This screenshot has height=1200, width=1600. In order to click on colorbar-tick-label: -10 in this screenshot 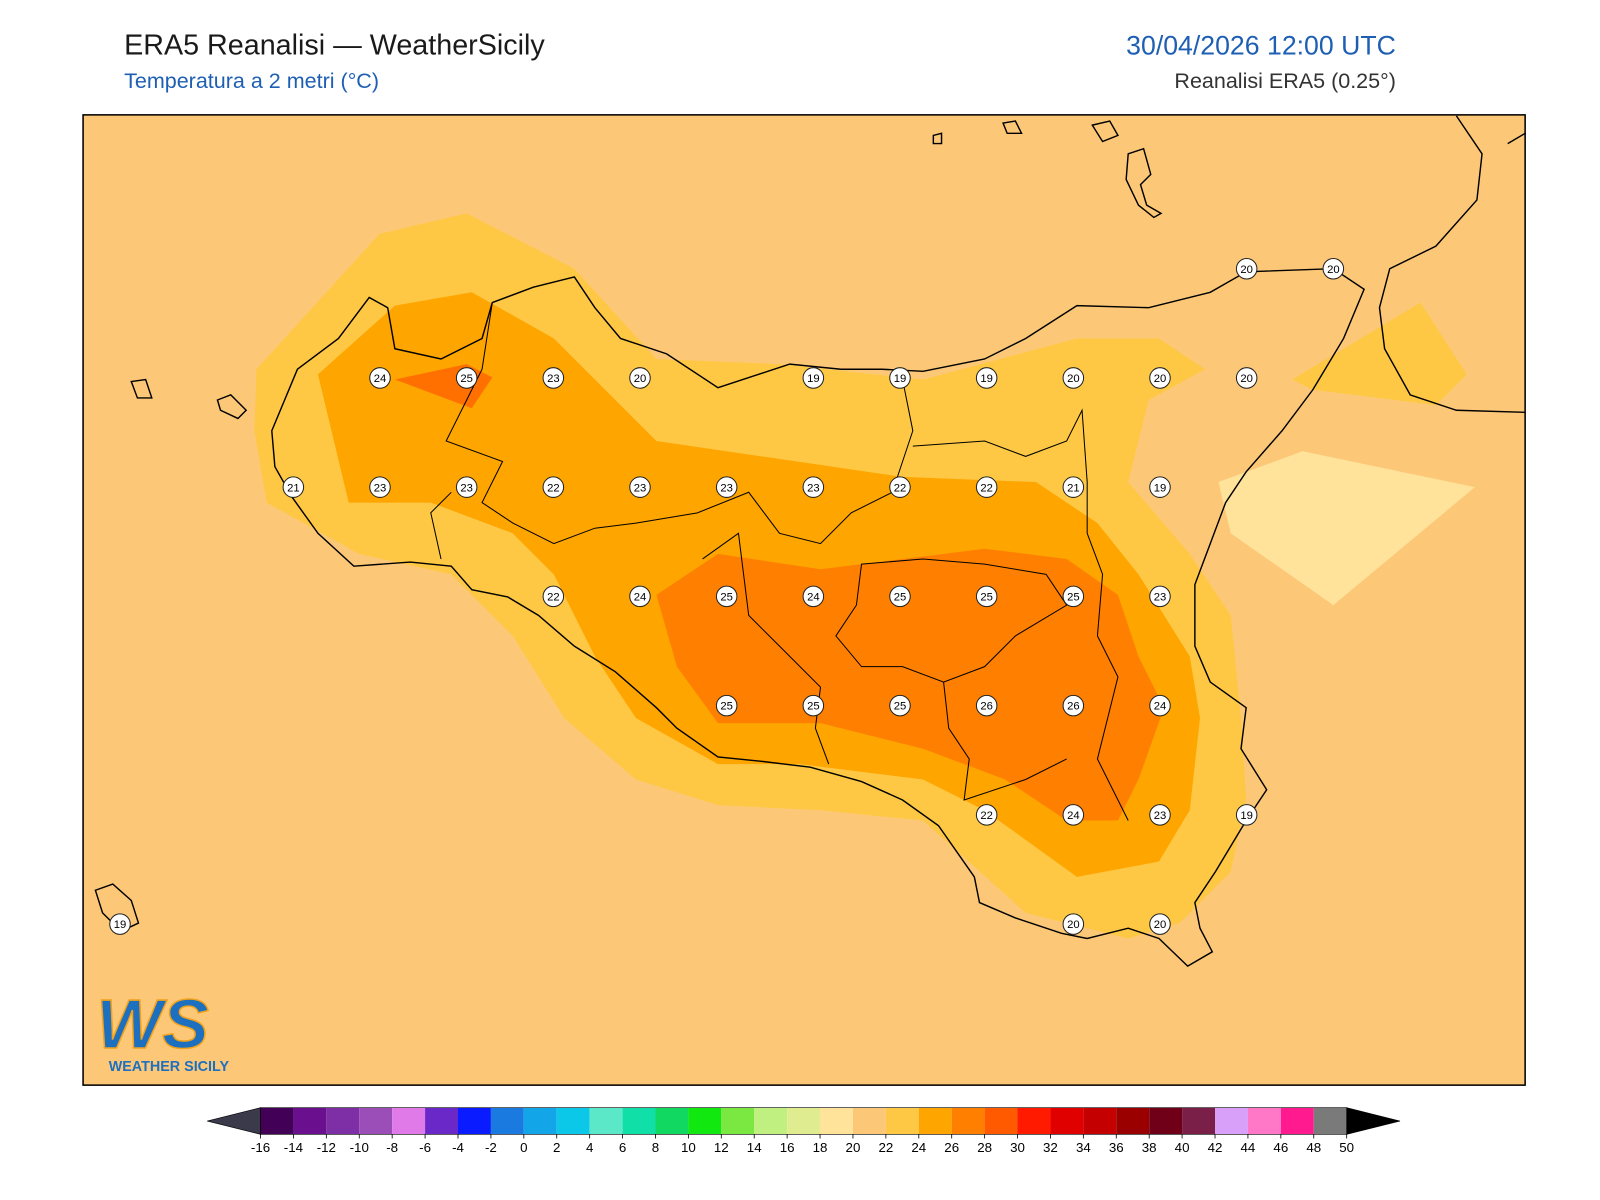, I will do `click(359, 1147)`.